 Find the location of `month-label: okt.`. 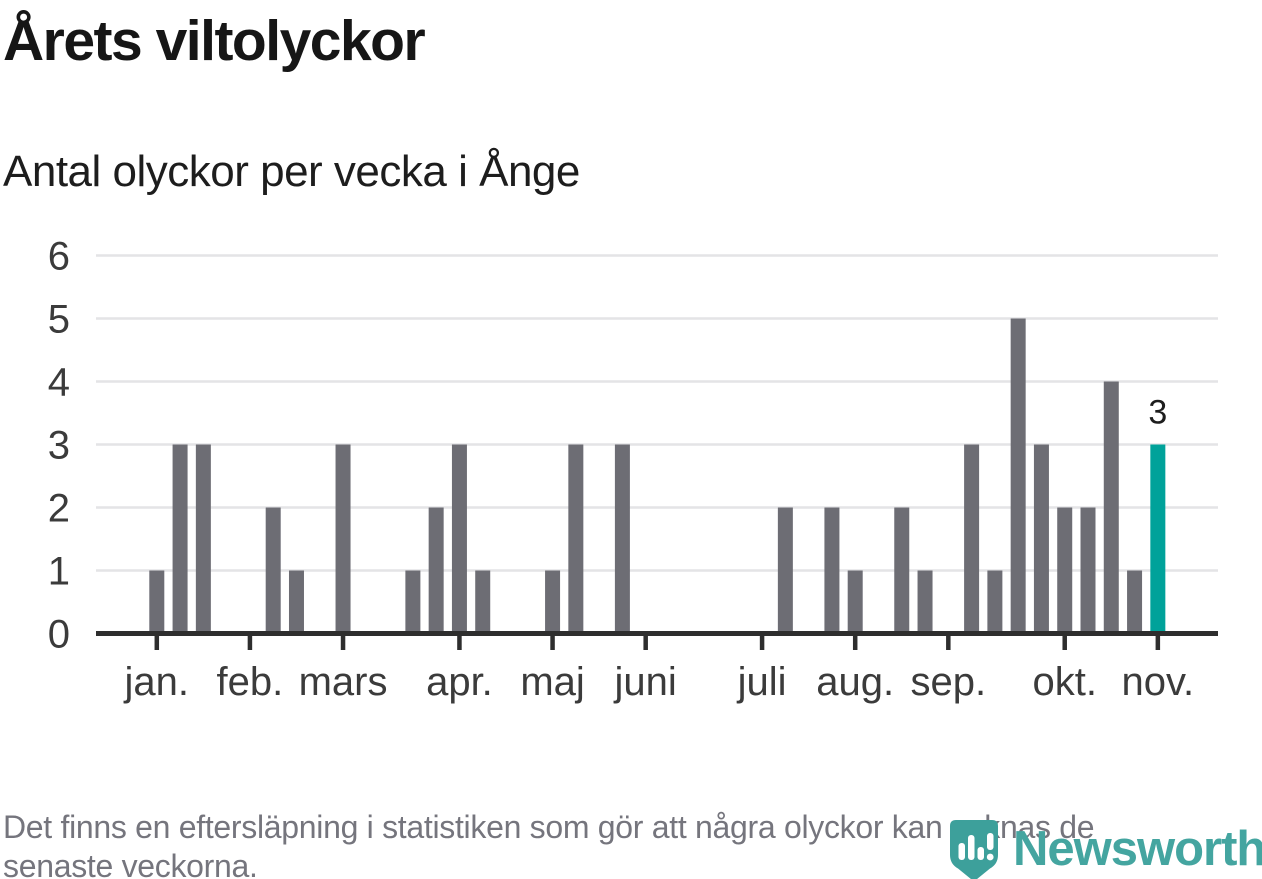

month-label: okt. is located at coordinates (1064, 682).